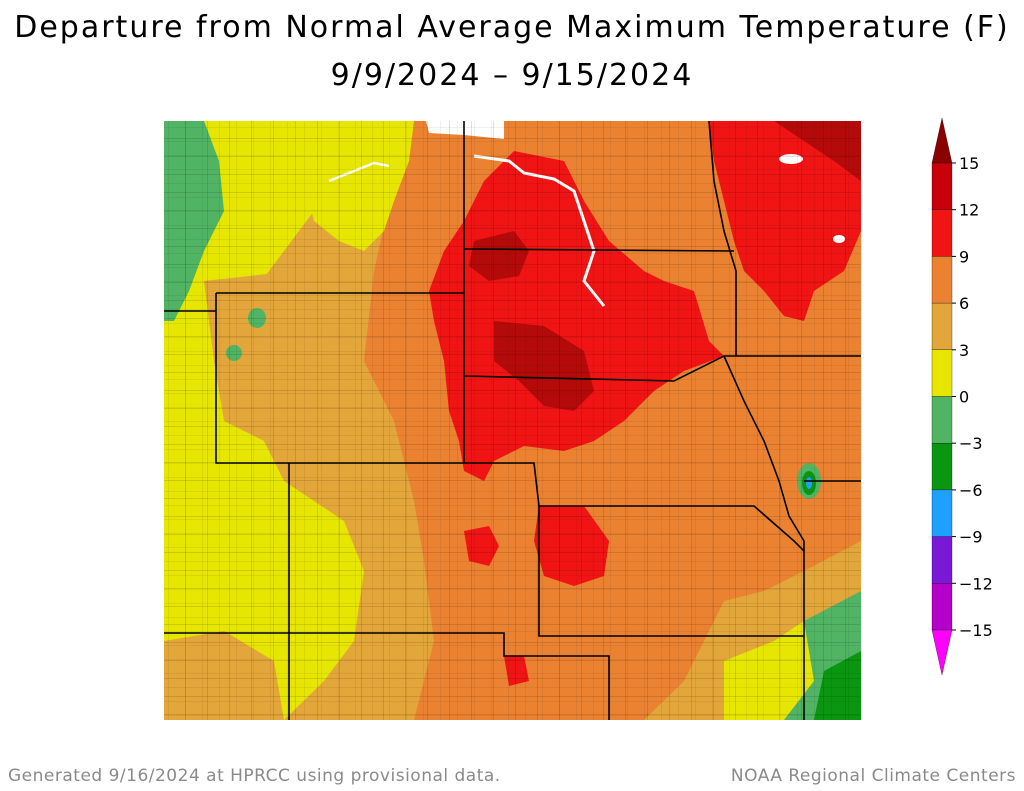  I want to click on source-credit: NOAA Regional Climate Centers, so click(873, 776).